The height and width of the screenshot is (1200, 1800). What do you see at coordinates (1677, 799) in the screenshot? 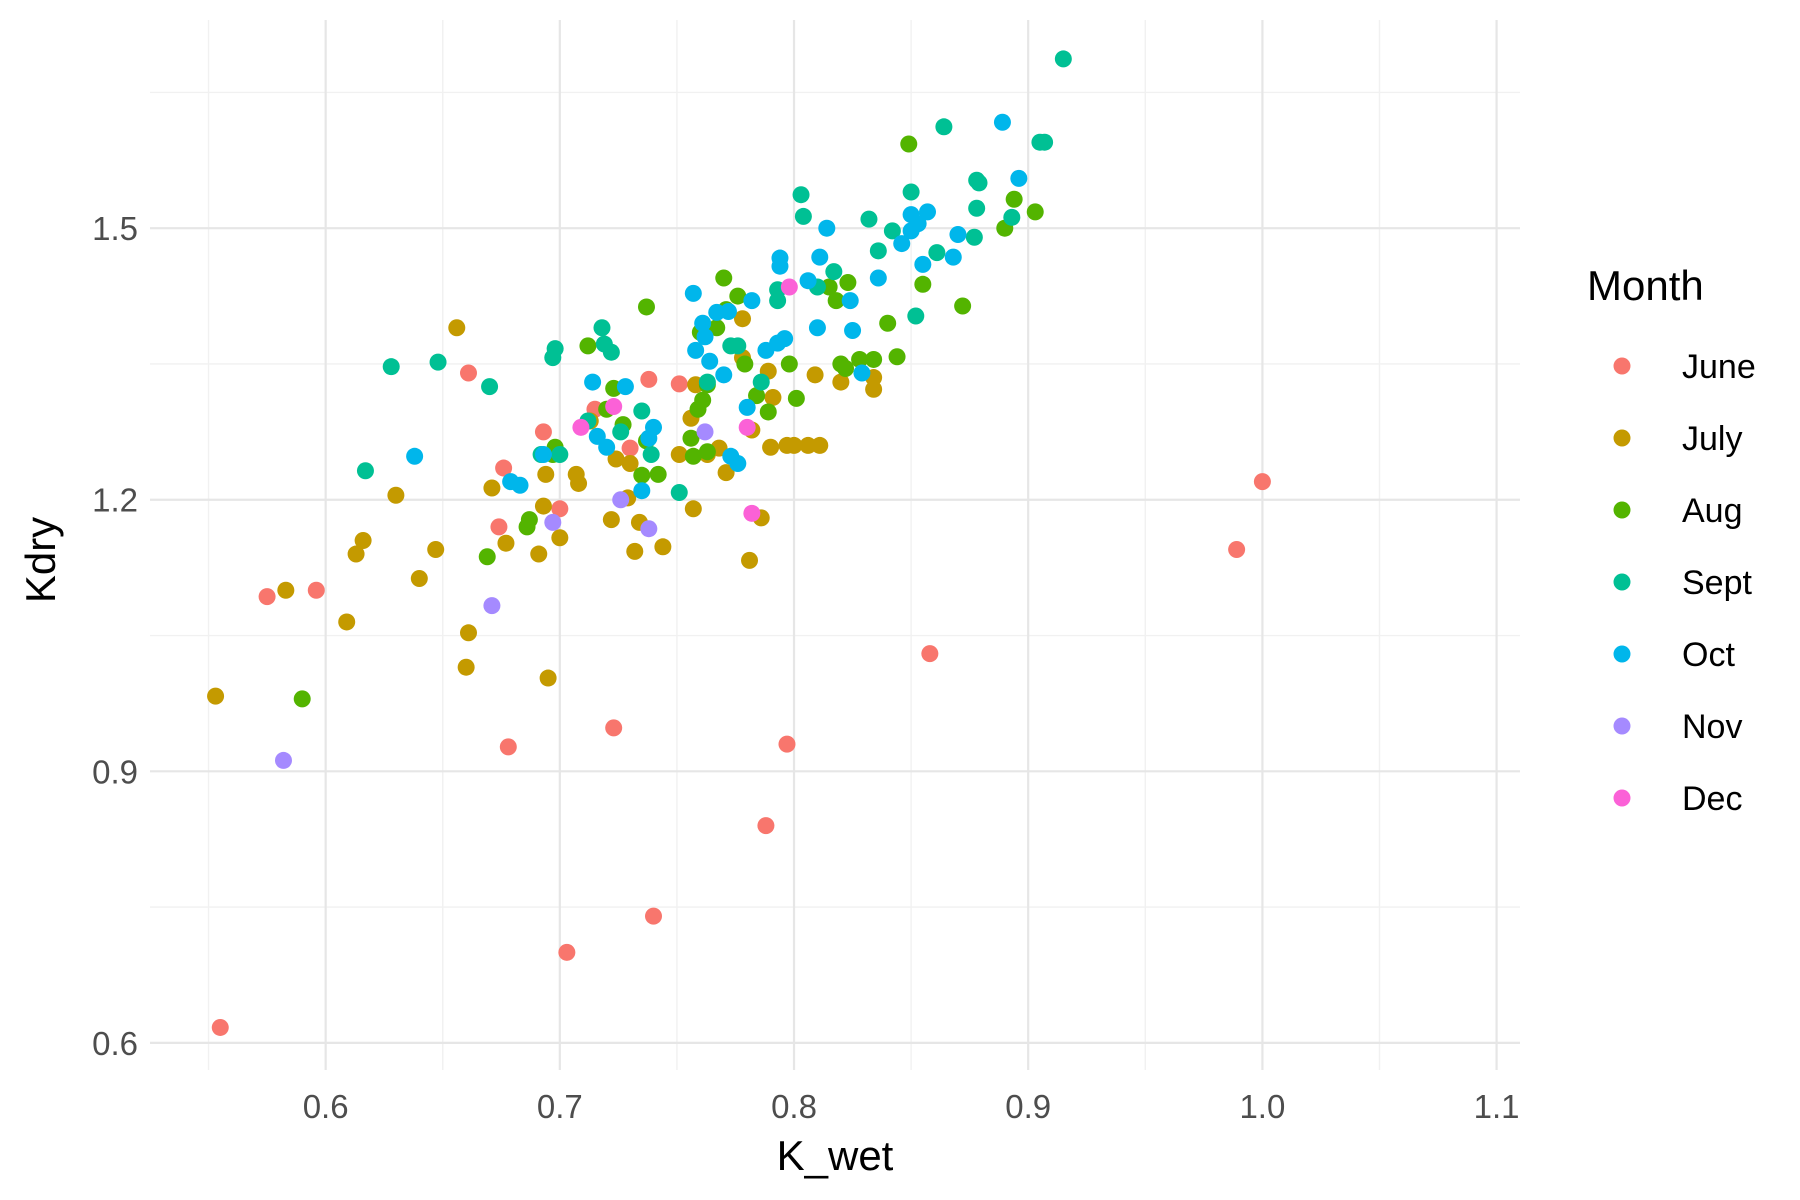
I see `legend-item-dec: Dec` at bounding box center [1677, 799].